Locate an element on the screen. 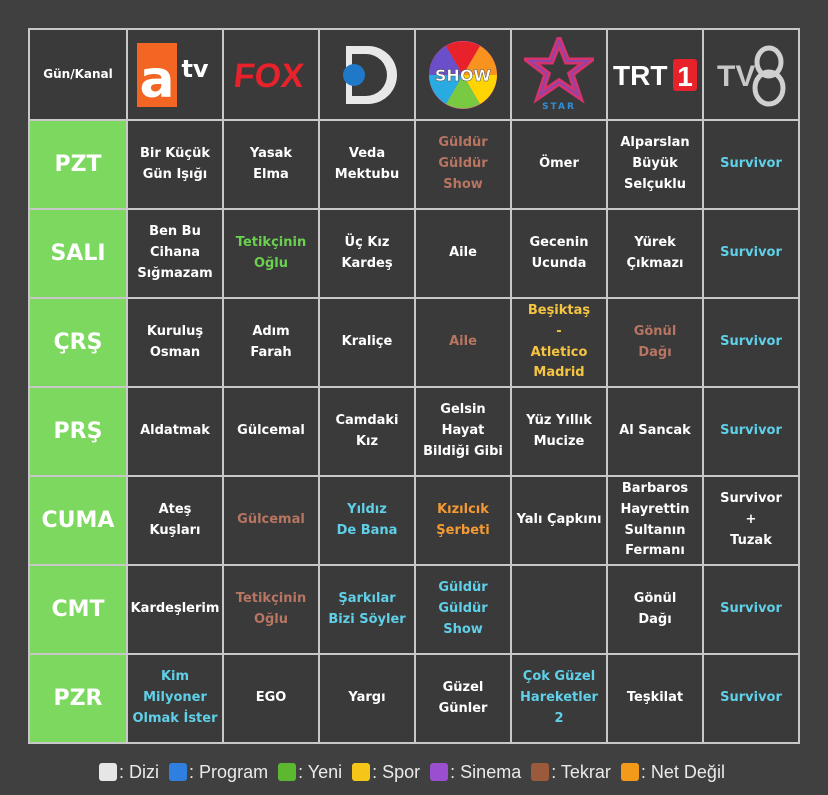 This screenshot has width=828, height=795. legend-label: : Sinema is located at coordinates (486, 771).